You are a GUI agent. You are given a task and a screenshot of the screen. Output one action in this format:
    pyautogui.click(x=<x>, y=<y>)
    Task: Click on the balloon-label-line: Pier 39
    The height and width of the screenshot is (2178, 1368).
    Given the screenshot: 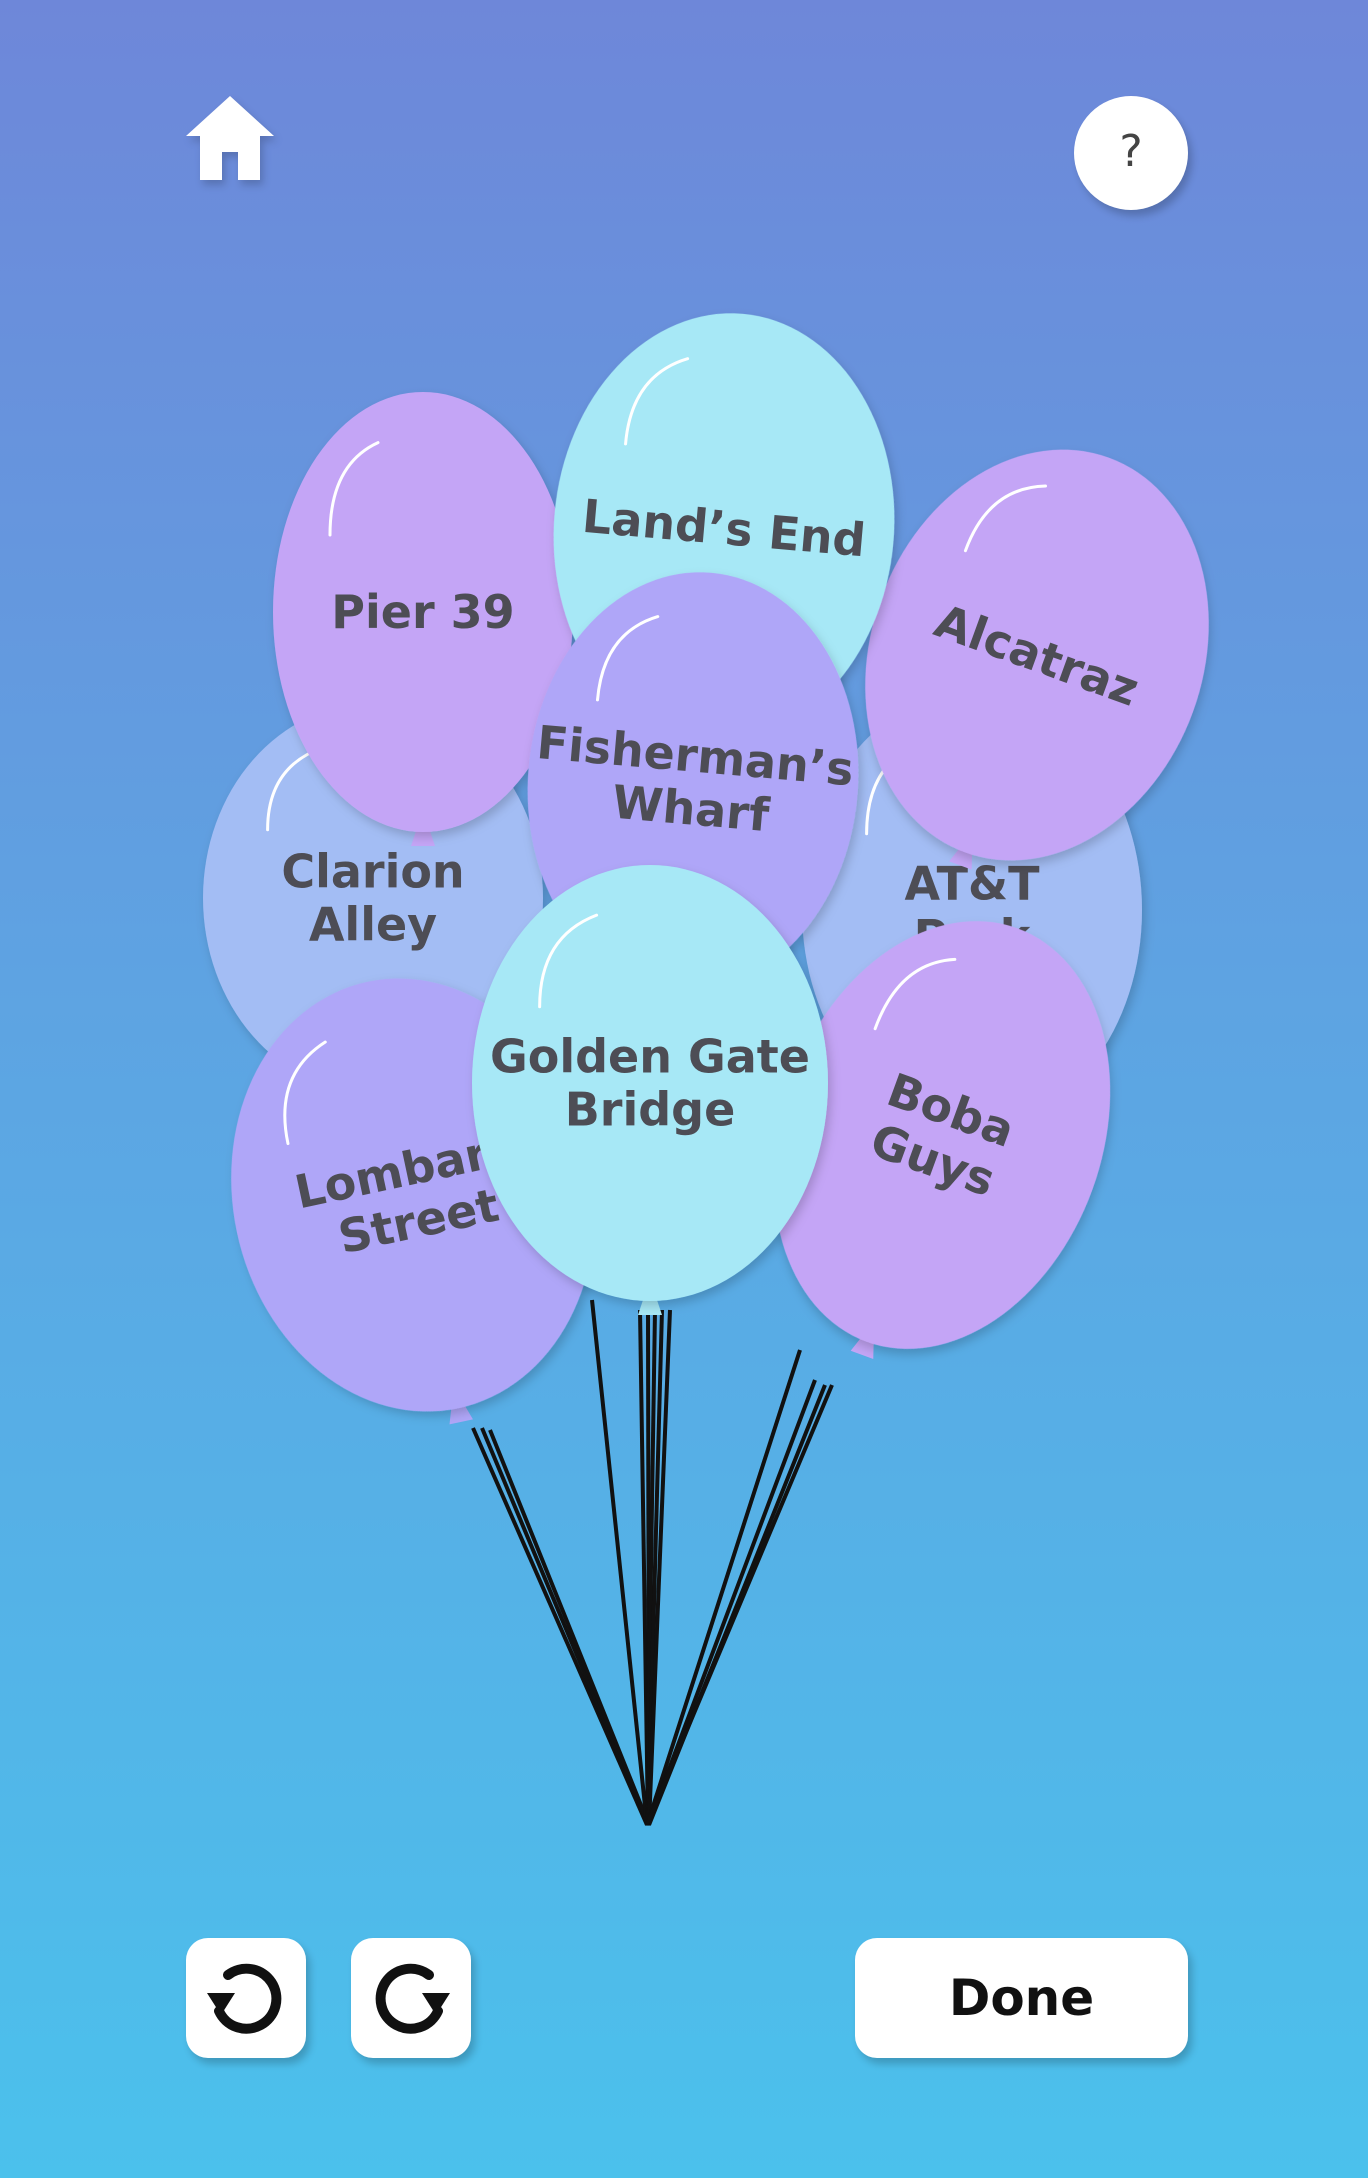 What is the action you would take?
    pyautogui.click(x=422, y=612)
    